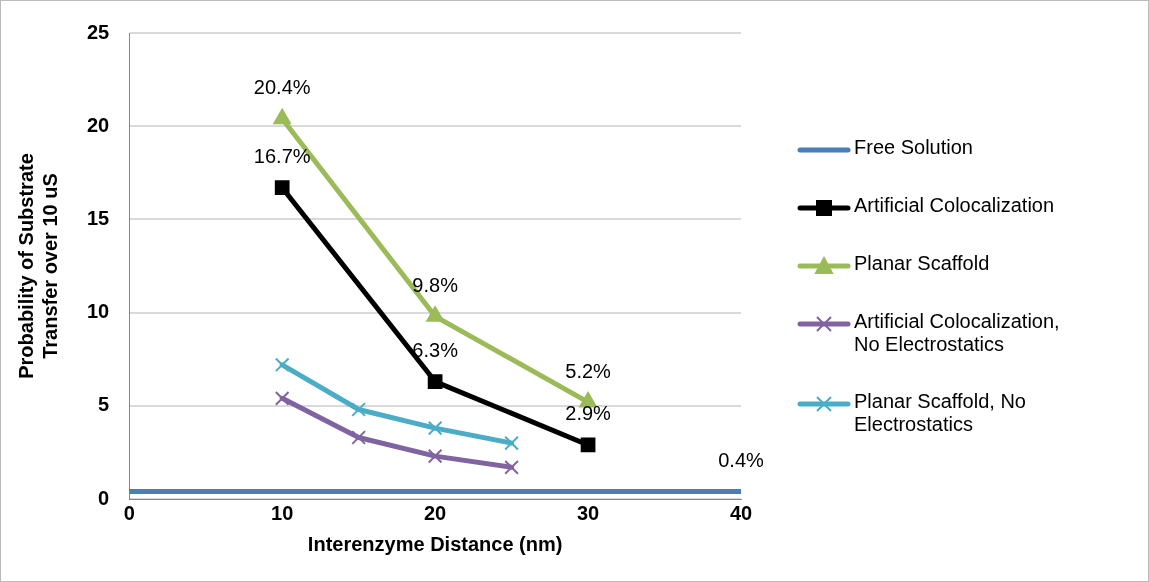  What do you see at coordinates (588, 512) in the screenshot?
I see `x-tick-label: 30` at bounding box center [588, 512].